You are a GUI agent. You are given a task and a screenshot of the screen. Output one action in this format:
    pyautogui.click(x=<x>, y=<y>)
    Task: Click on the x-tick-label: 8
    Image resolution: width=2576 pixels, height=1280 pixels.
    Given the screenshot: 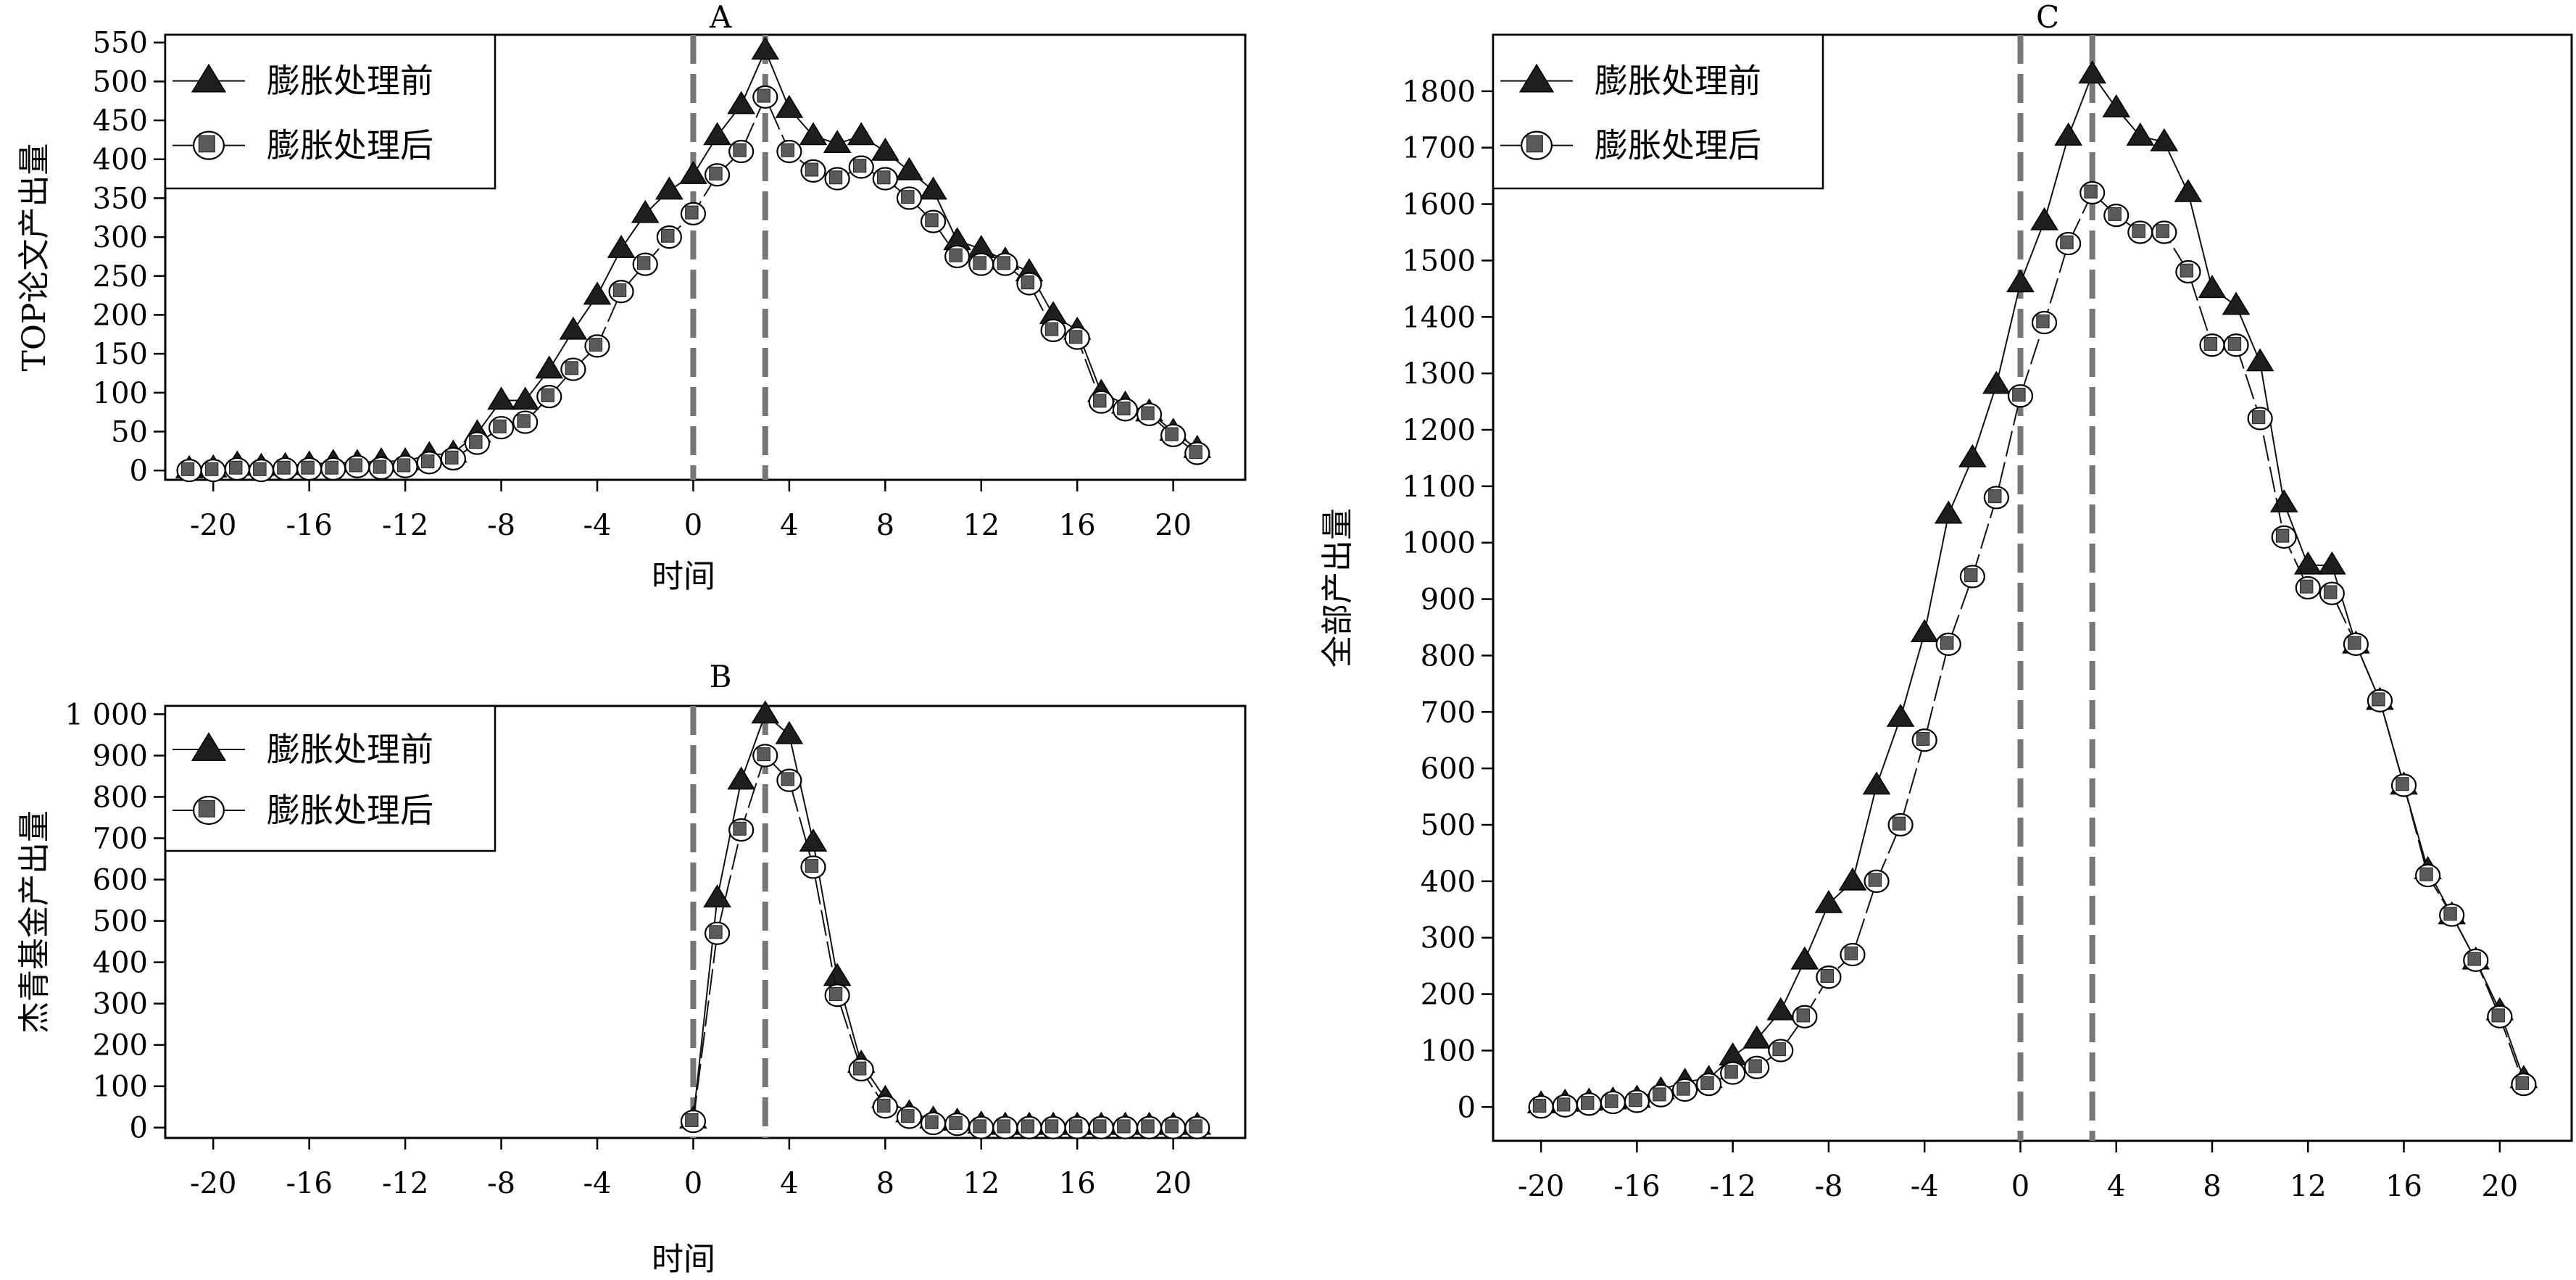 What is the action you would take?
    pyautogui.click(x=2212, y=1186)
    